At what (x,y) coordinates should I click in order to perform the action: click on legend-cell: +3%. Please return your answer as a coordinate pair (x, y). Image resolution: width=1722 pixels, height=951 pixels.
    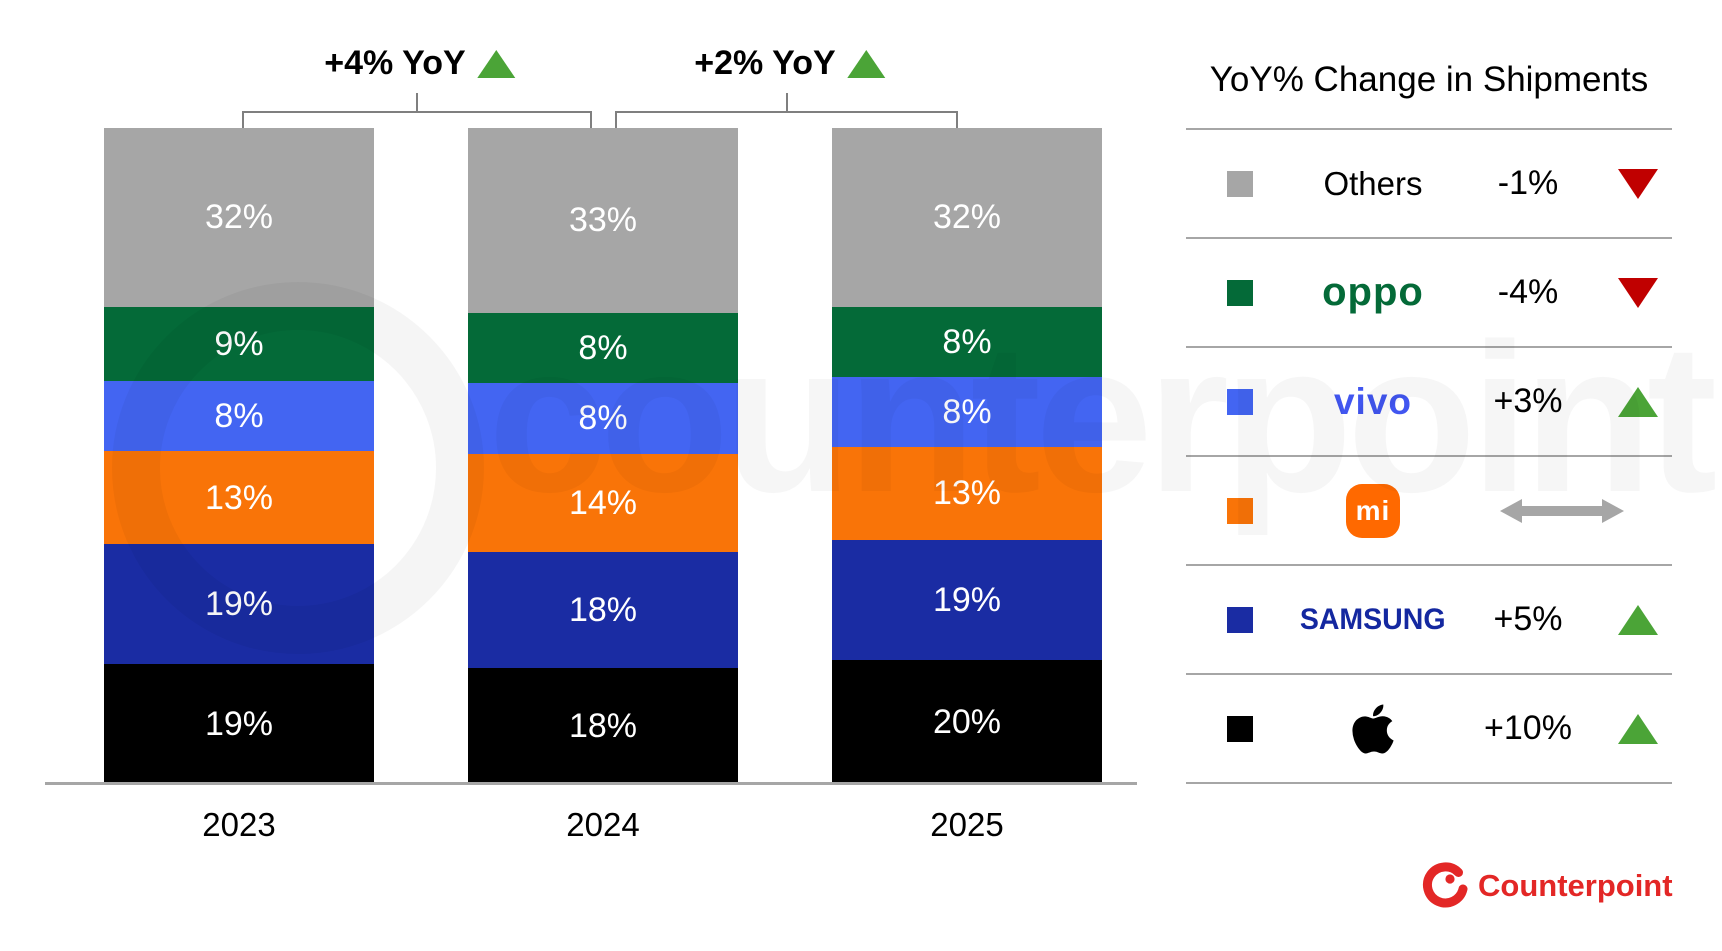
    Looking at the image, I should click on (1528, 401).